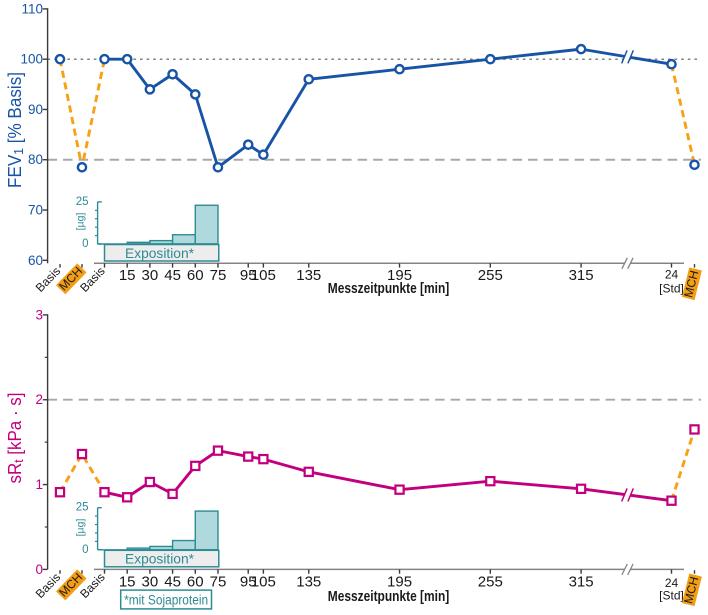 The image size is (708, 615). I want to click on top-panel-x-label-rotated-MCH: MCH, so click(691, 284).